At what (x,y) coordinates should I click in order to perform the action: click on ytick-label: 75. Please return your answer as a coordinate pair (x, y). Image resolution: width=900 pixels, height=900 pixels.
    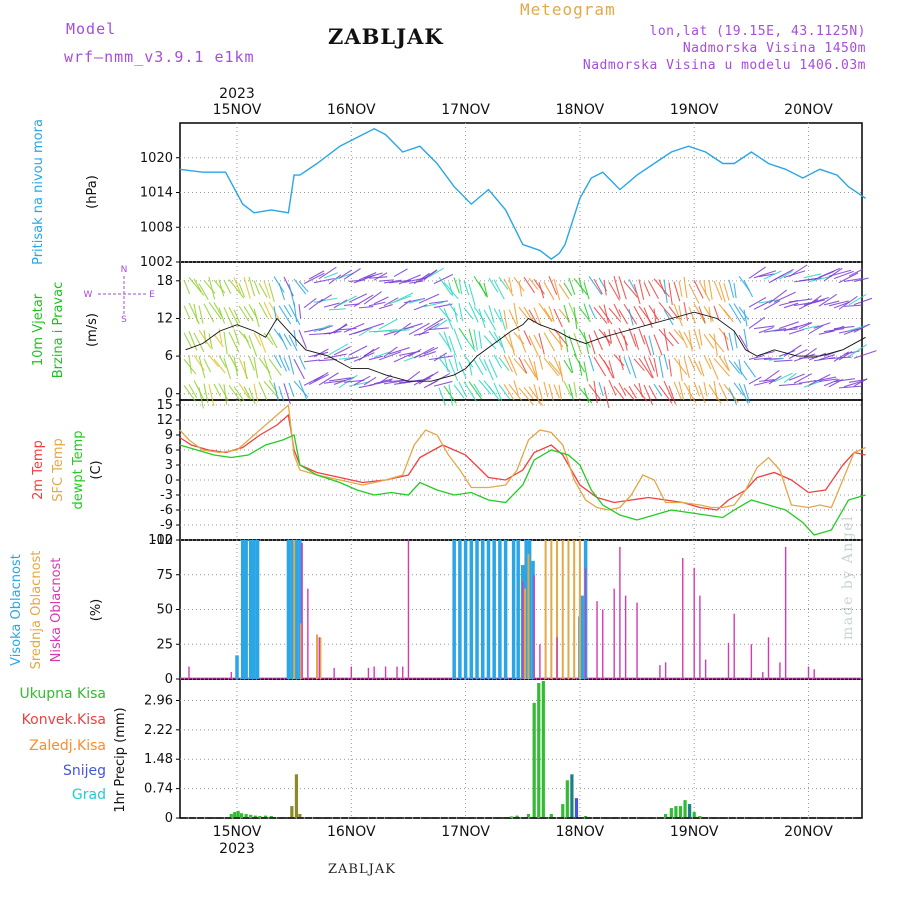
    Looking at the image, I should click on (164, 575).